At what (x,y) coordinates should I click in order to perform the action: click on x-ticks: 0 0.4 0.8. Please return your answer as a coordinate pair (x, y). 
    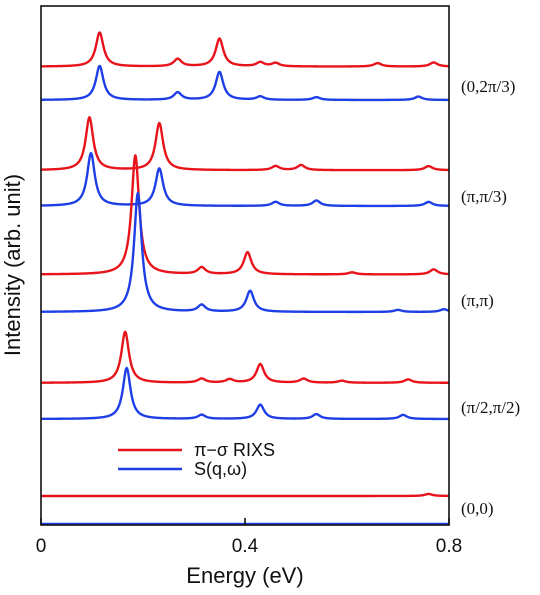
    Looking at the image, I should click on (249, 537).